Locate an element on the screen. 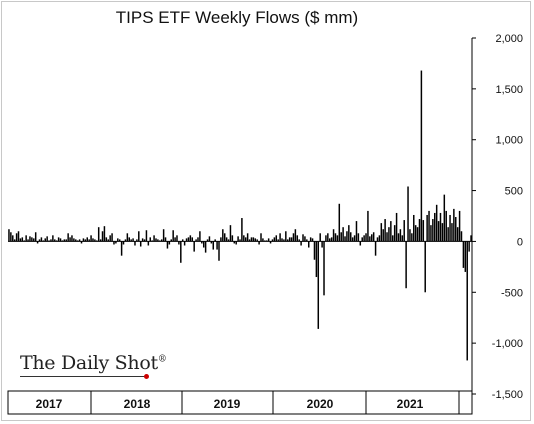  chart-title: TIPS ETF Weekly Flows ($ mm) is located at coordinates (237, 17).